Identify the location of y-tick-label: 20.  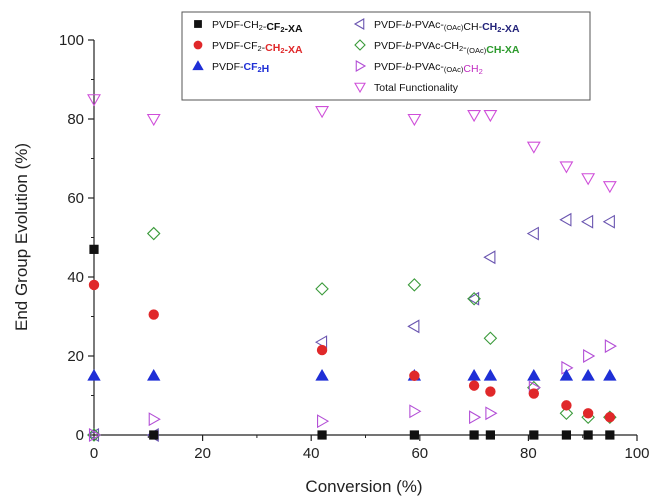
(75, 356).